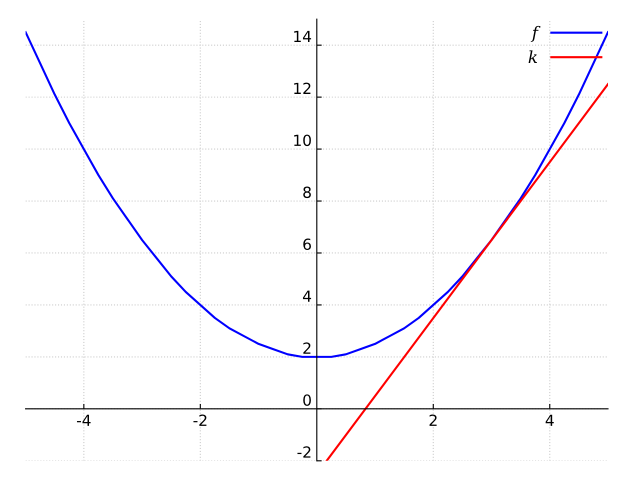 This screenshot has width=640, height=480. I want to click on y-tick-label: 2, so click(306, 348).